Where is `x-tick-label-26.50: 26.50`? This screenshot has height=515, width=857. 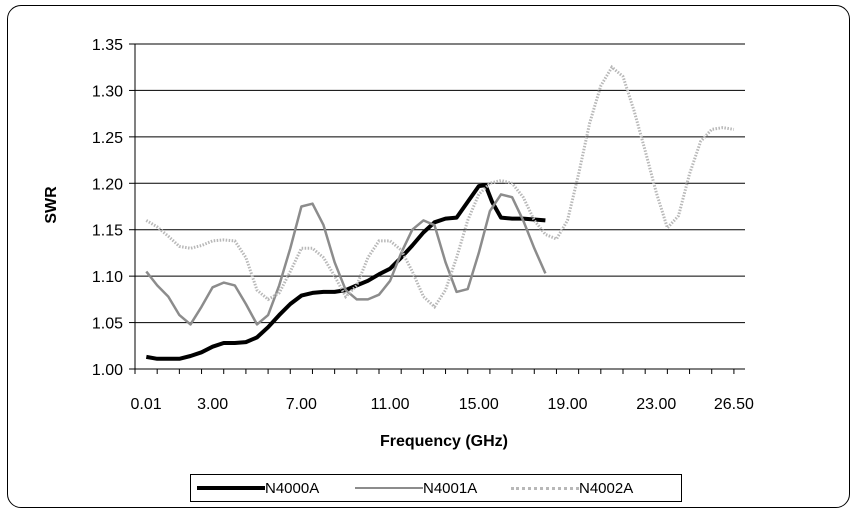
x-tick-label-26.50: 26.50 is located at coordinates (734, 404).